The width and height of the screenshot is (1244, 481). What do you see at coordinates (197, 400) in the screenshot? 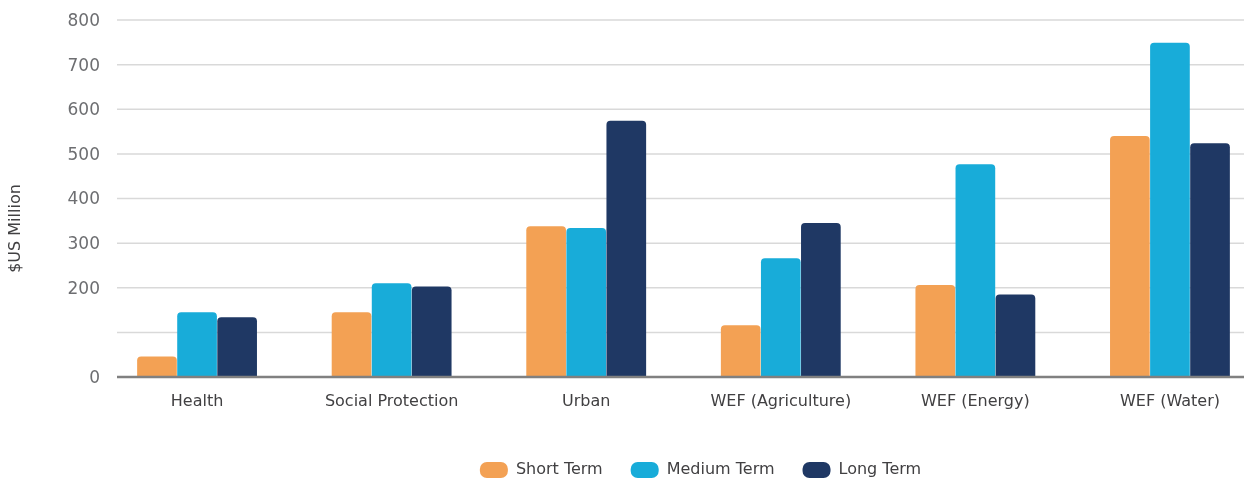
I see `x-tick-label: Health` at bounding box center [197, 400].